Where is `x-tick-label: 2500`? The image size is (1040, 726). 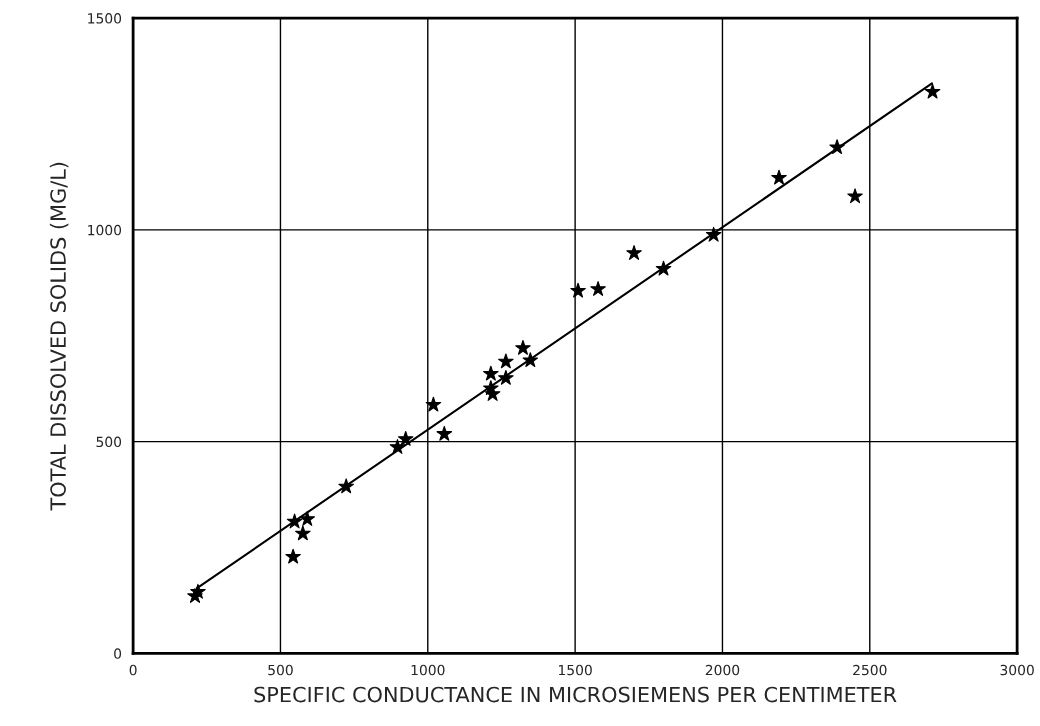
x-tick-label: 2500 is located at coordinates (870, 670).